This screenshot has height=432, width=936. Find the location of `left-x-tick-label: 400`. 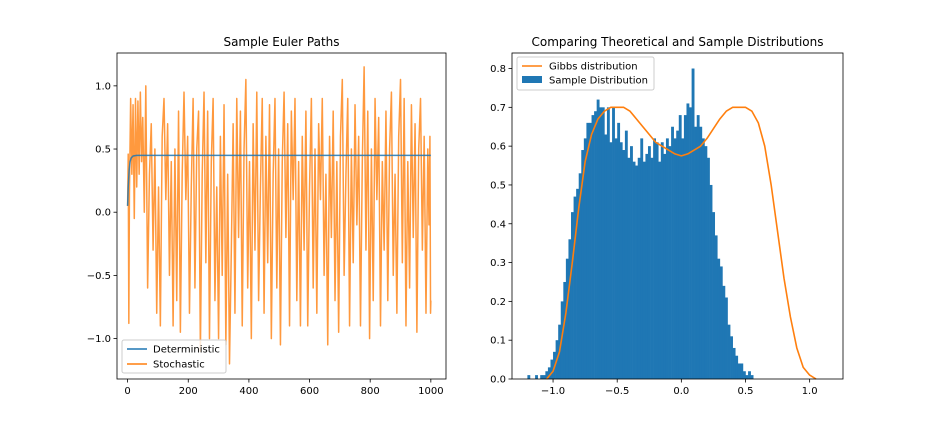

left-x-tick-label: 400 is located at coordinates (248, 391).